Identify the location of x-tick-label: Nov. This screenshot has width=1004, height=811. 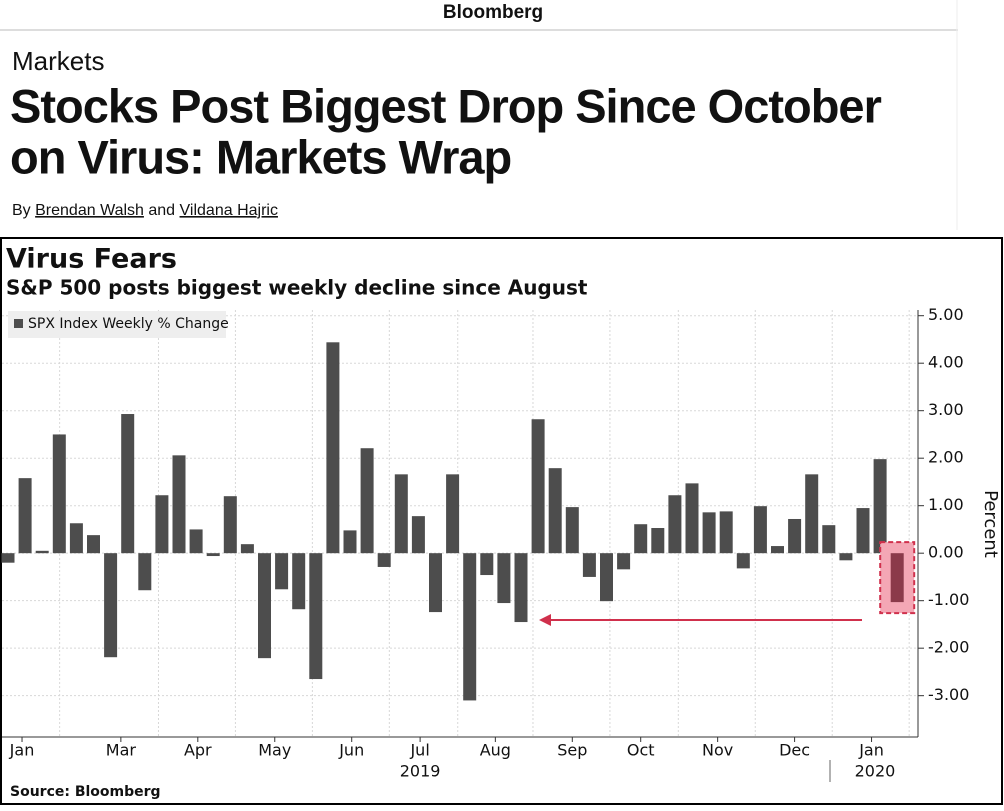
(717, 750).